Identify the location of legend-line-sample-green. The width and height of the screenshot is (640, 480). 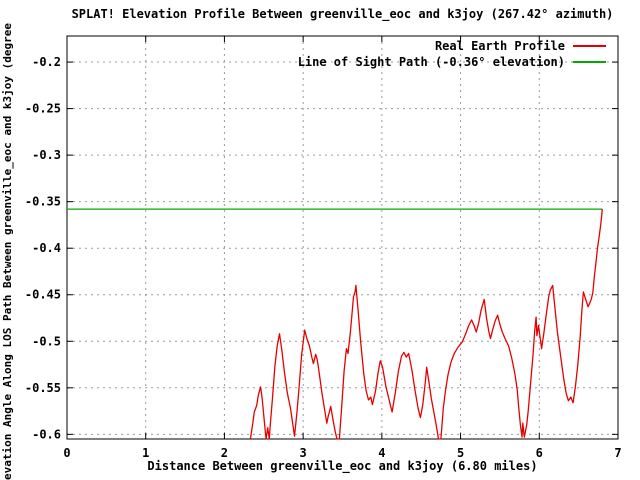
(589, 62).